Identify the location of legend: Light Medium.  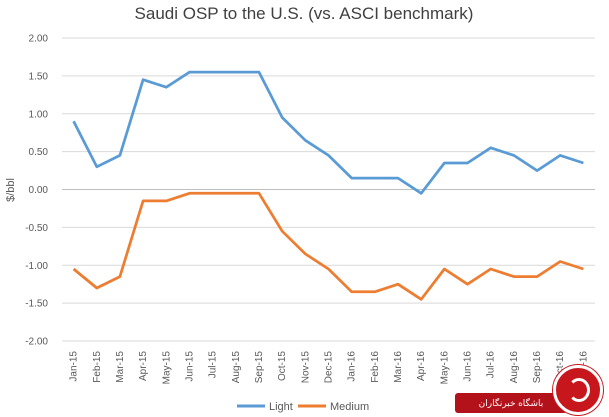
(303, 407).